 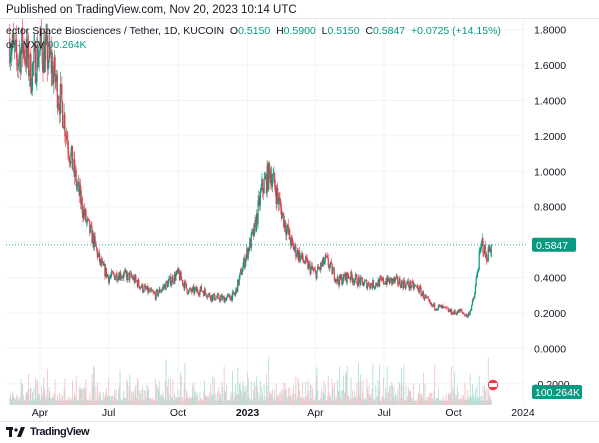 I want to click on volume-tag, so click(x=557, y=392).